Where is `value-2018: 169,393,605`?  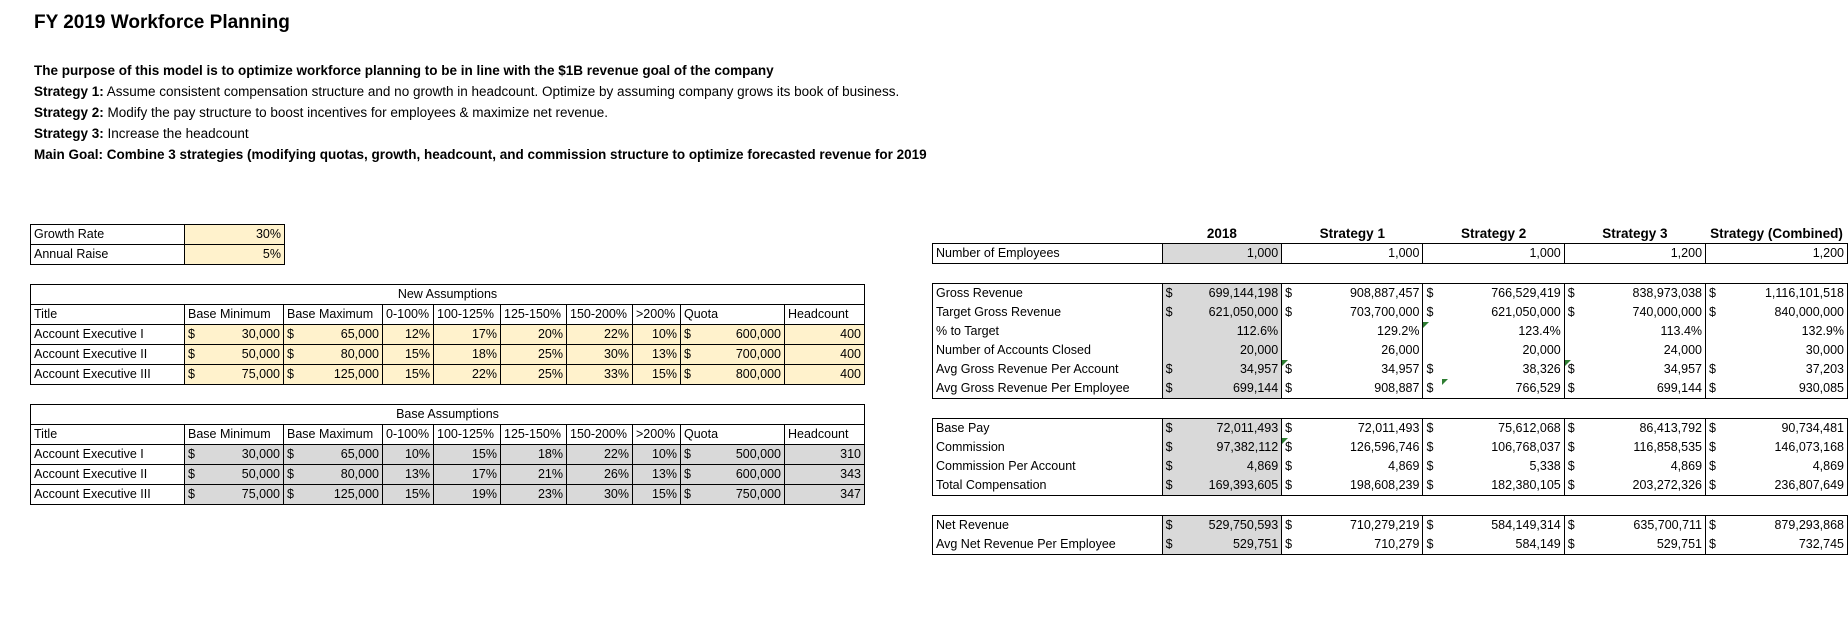 value-2018: 169,393,605 is located at coordinates (1232, 486).